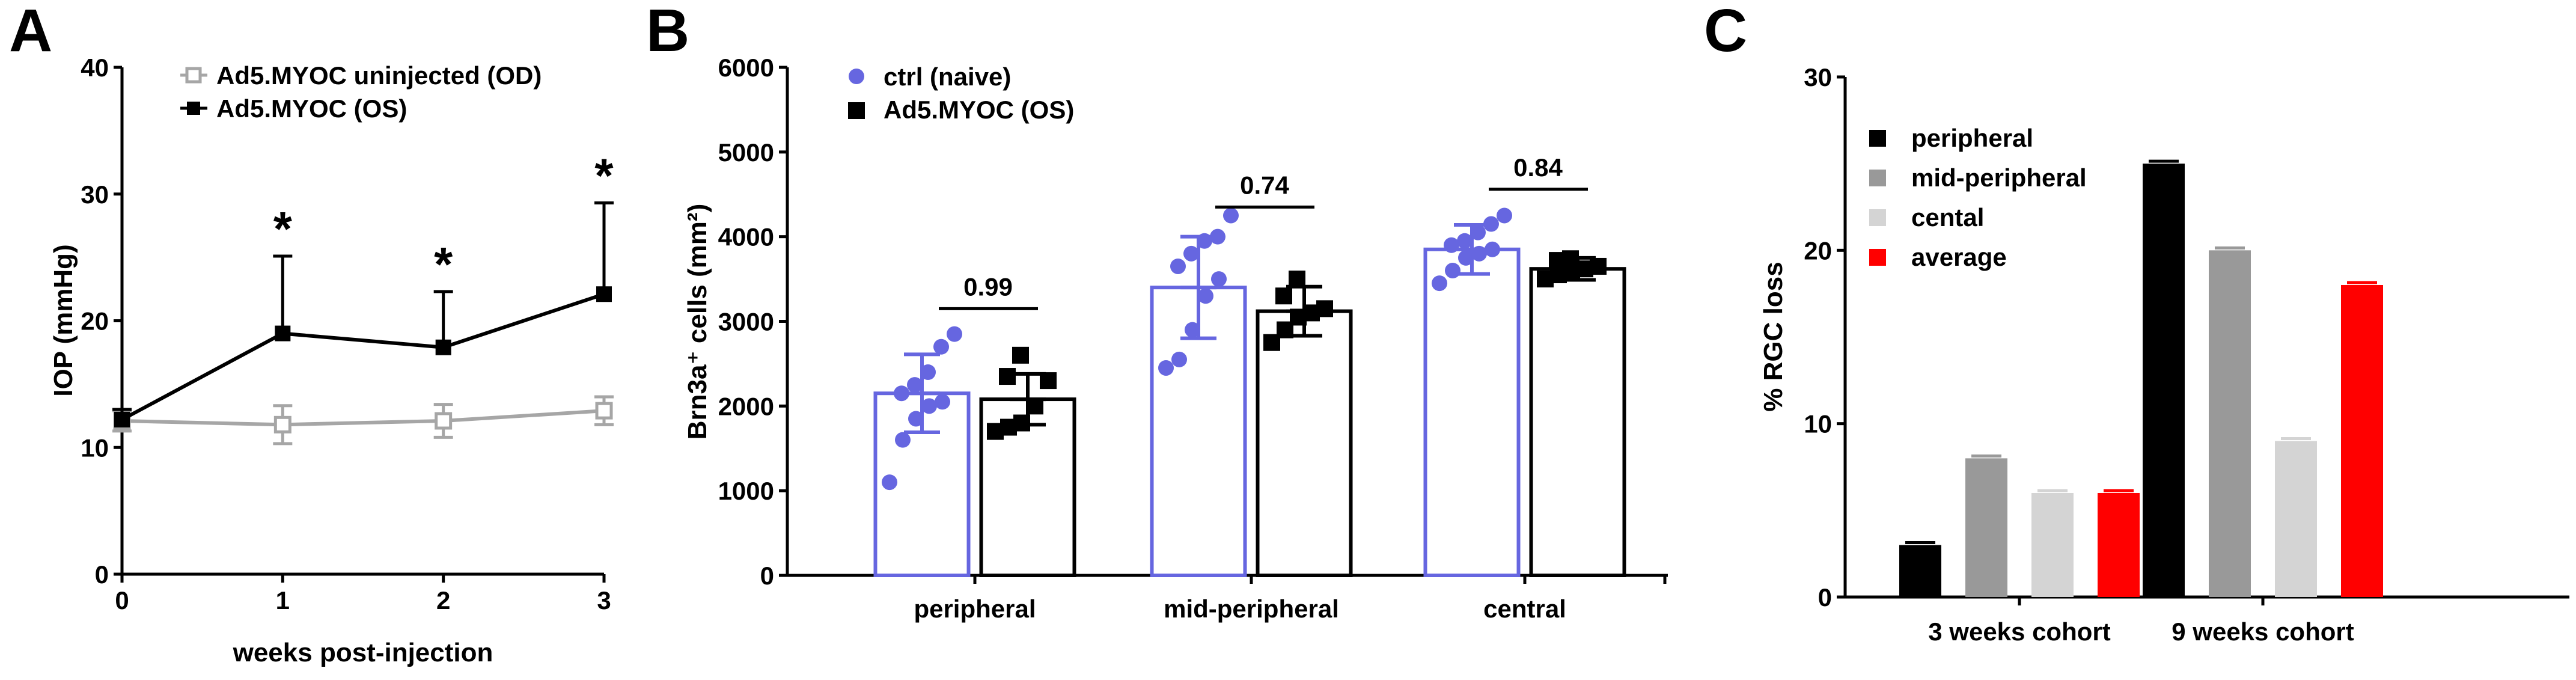 The image size is (2576, 680). Describe the element at coordinates (697, 322) in the screenshot. I see `panel-b-y-axis-title: Brn3a⁺ cells (mm²)` at that location.